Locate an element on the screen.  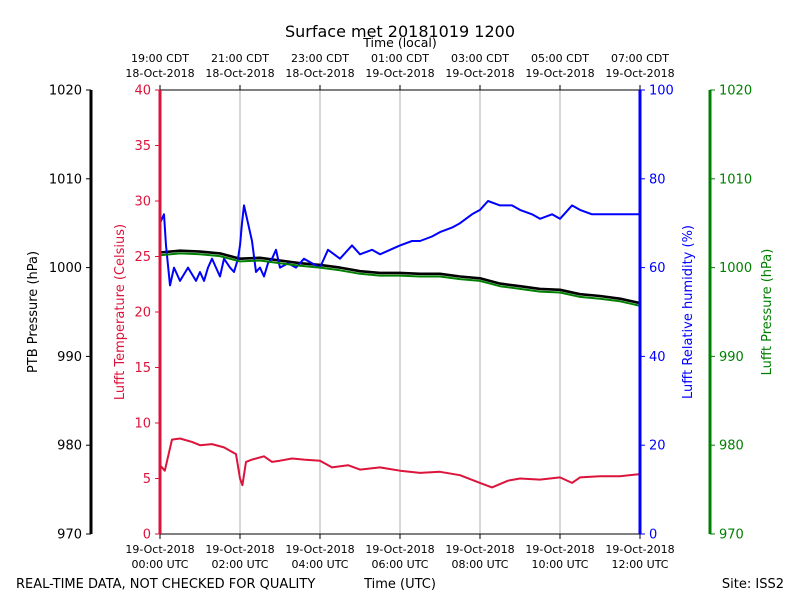
y-tick-label-ptb: 990 is located at coordinates (69, 357).